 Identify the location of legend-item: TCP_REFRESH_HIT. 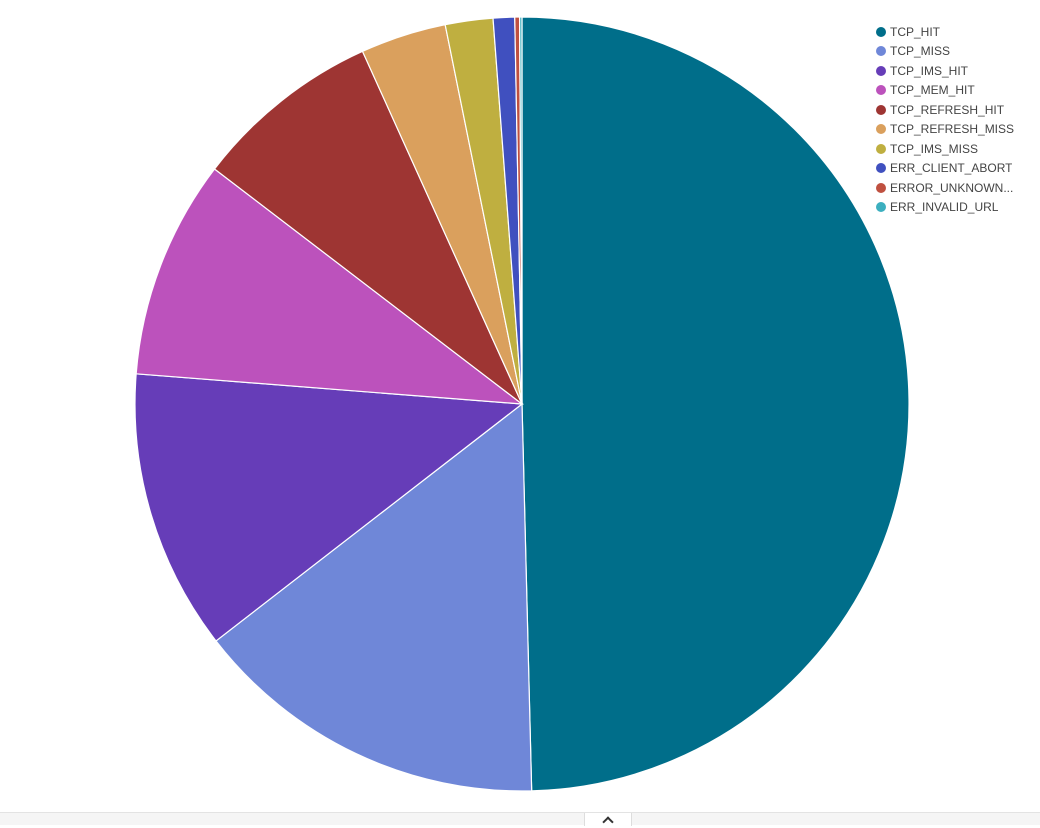
(945, 110).